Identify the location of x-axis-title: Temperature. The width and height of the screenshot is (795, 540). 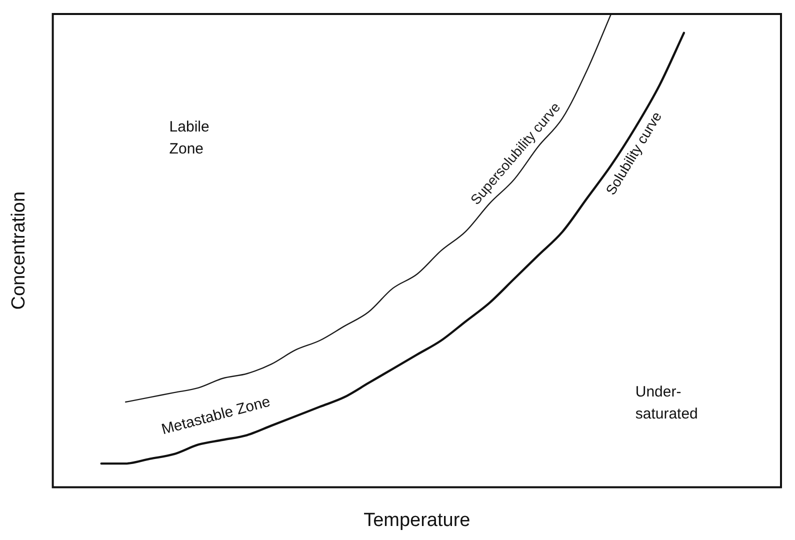
(417, 520).